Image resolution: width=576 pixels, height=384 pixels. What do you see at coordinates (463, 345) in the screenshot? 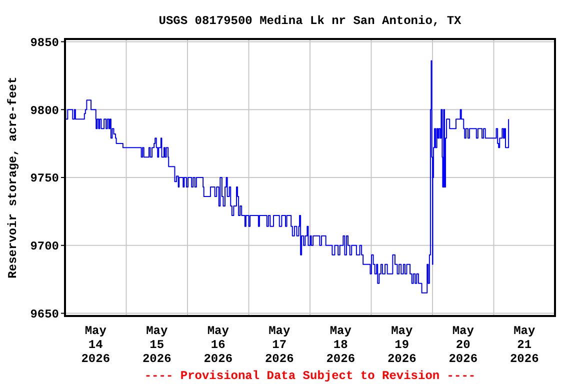
I see `x-tick-label: May 20 2026` at bounding box center [463, 345].